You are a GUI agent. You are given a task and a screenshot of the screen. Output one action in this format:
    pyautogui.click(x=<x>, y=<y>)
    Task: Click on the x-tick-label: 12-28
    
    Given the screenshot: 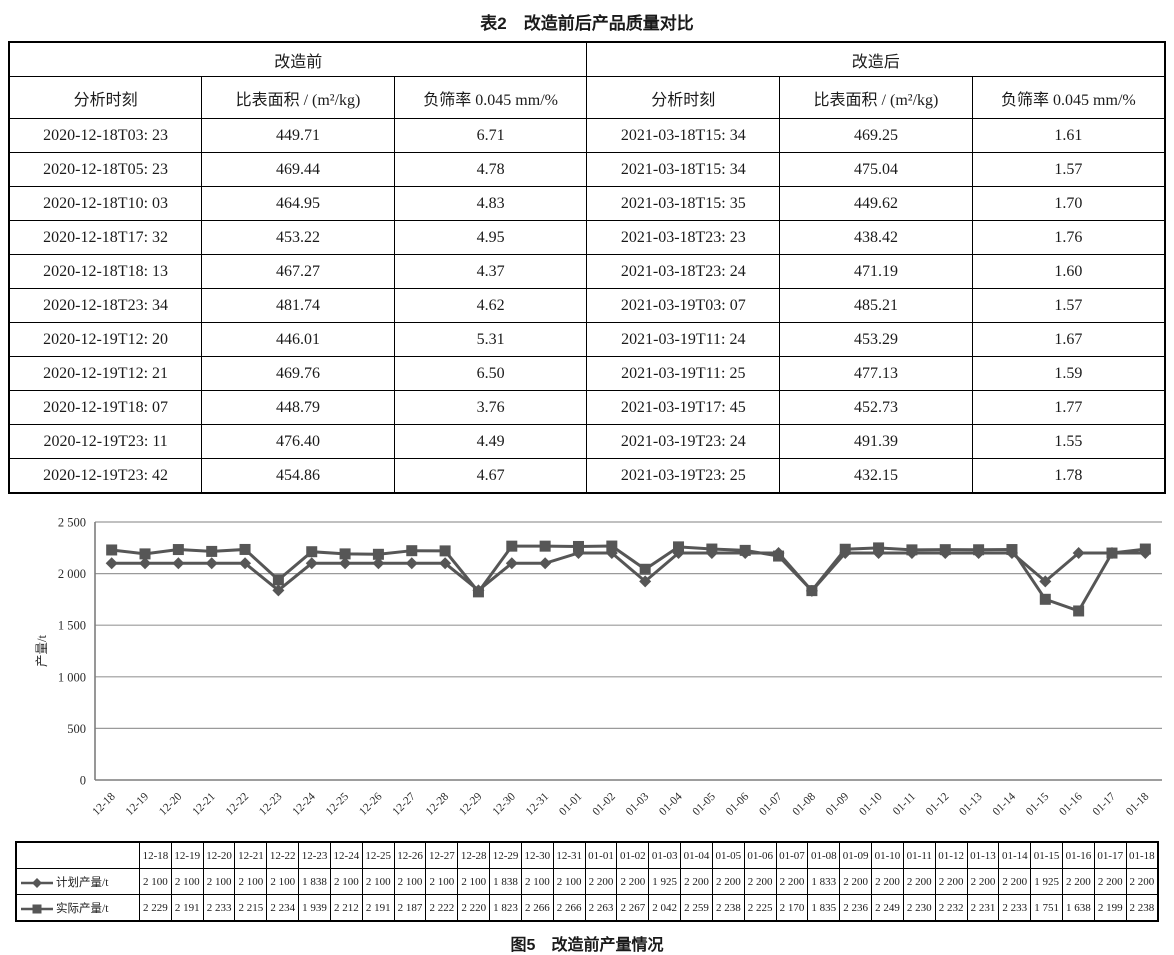 What is the action you would take?
    pyautogui.click(x=438, y=804)
    